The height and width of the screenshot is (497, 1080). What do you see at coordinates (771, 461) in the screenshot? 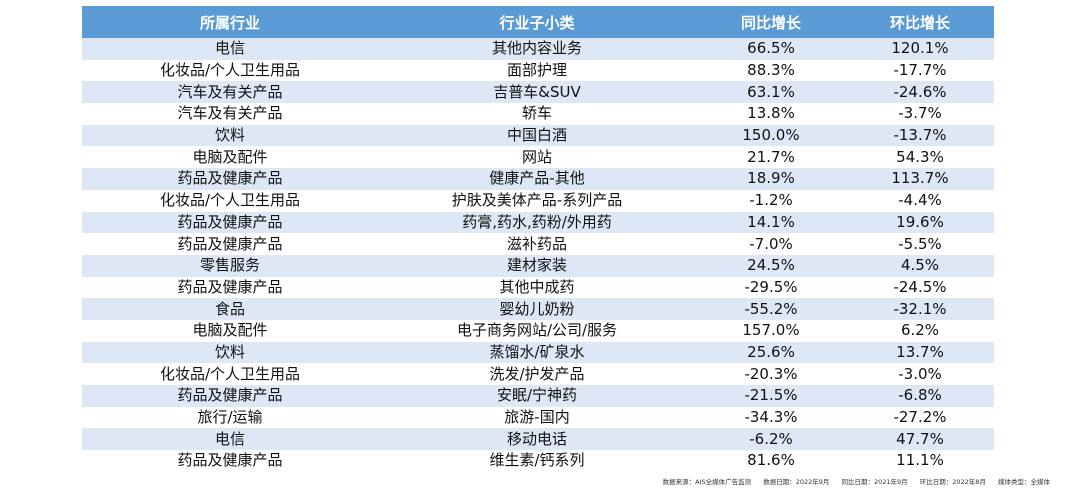
I see `cell-yoy-growth: 81.6%` at bounding box center [771, 461].